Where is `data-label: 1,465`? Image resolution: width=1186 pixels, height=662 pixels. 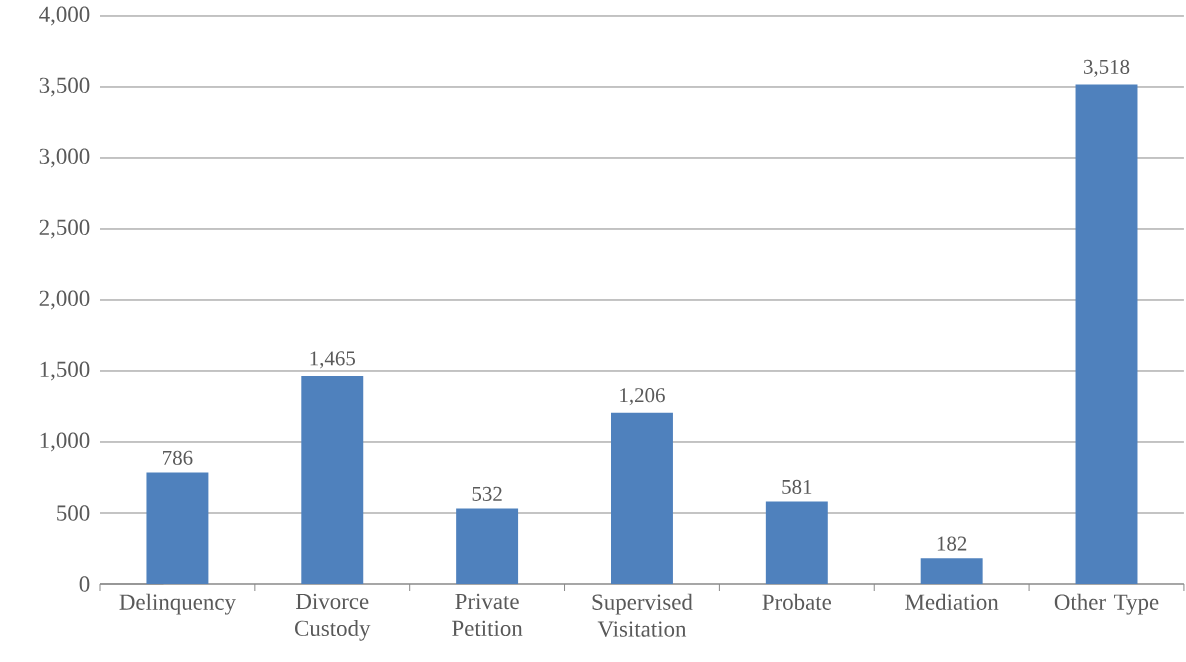
data-label: 1,465 is located at coordinates (332, 360).